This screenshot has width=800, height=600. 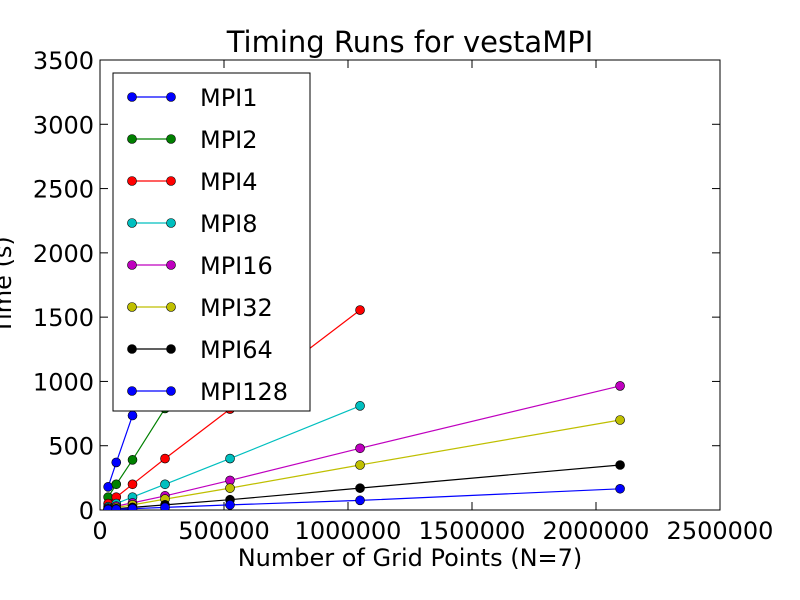 What do you see at coordinates (8, 285) in the screenshot?
I see `y-axis-label: Time (s)` at bounding box center [8, 285].